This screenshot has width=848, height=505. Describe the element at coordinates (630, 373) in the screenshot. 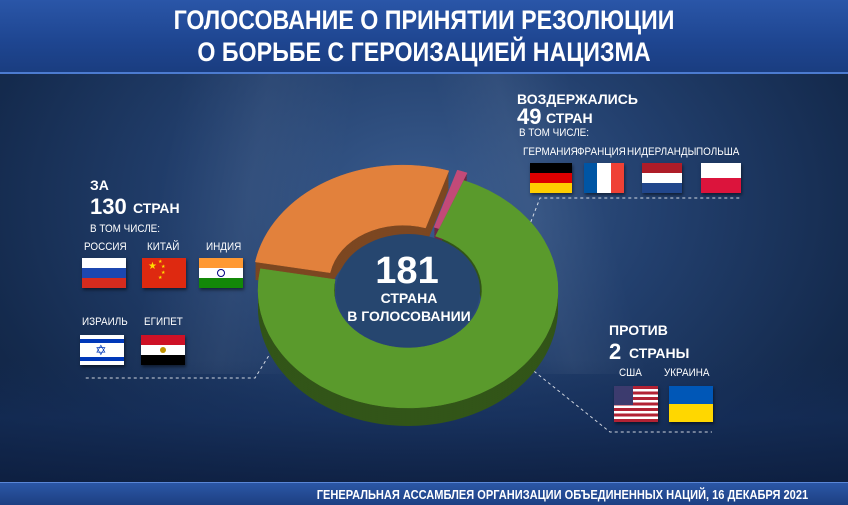

I see `country-name-usa: США` at that location.